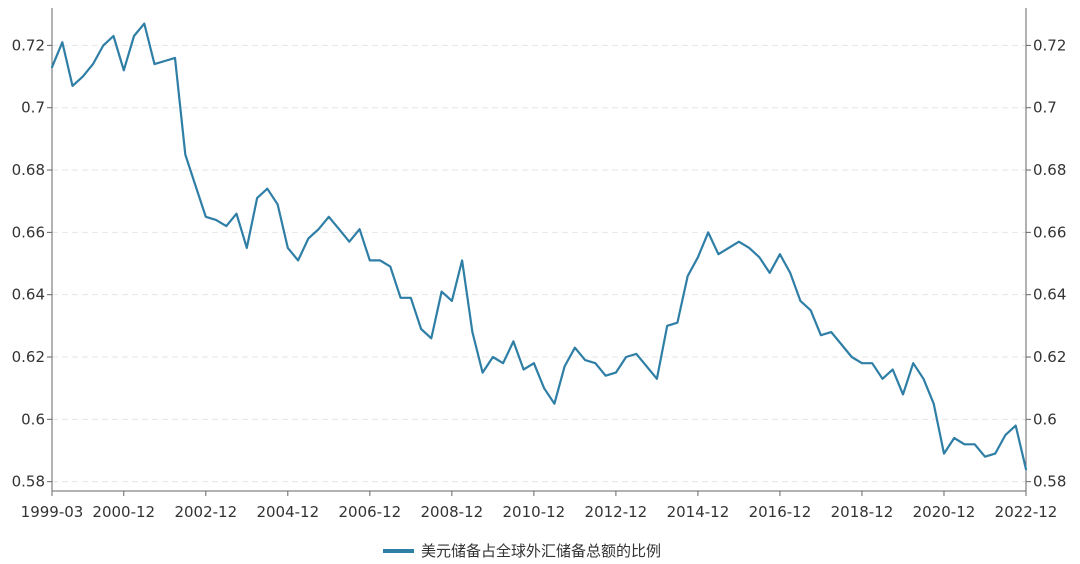  Describe the element at coordinates (1049, 482) in the screenshot. I see `right-y-tick-label: 0.58` at that location.